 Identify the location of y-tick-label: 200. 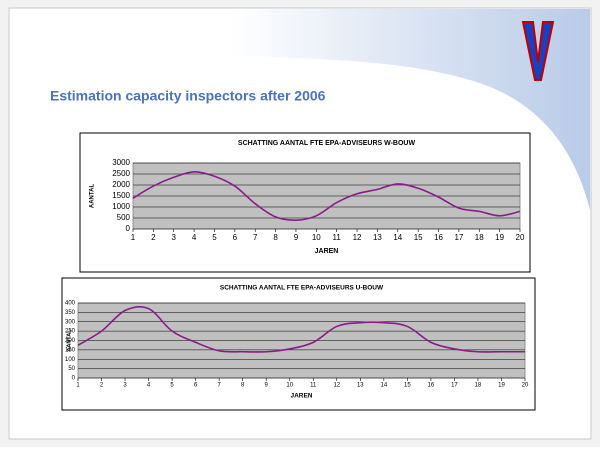
(70, 341).